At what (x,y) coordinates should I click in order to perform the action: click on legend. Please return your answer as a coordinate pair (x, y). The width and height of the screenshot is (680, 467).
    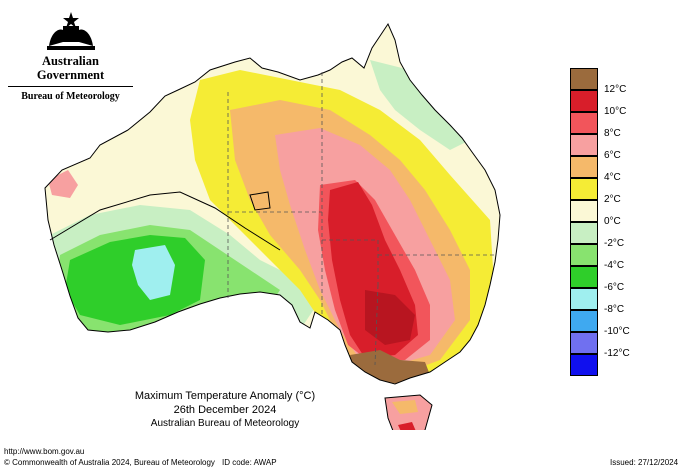
    Looking at the image, I should click on (584, 222).